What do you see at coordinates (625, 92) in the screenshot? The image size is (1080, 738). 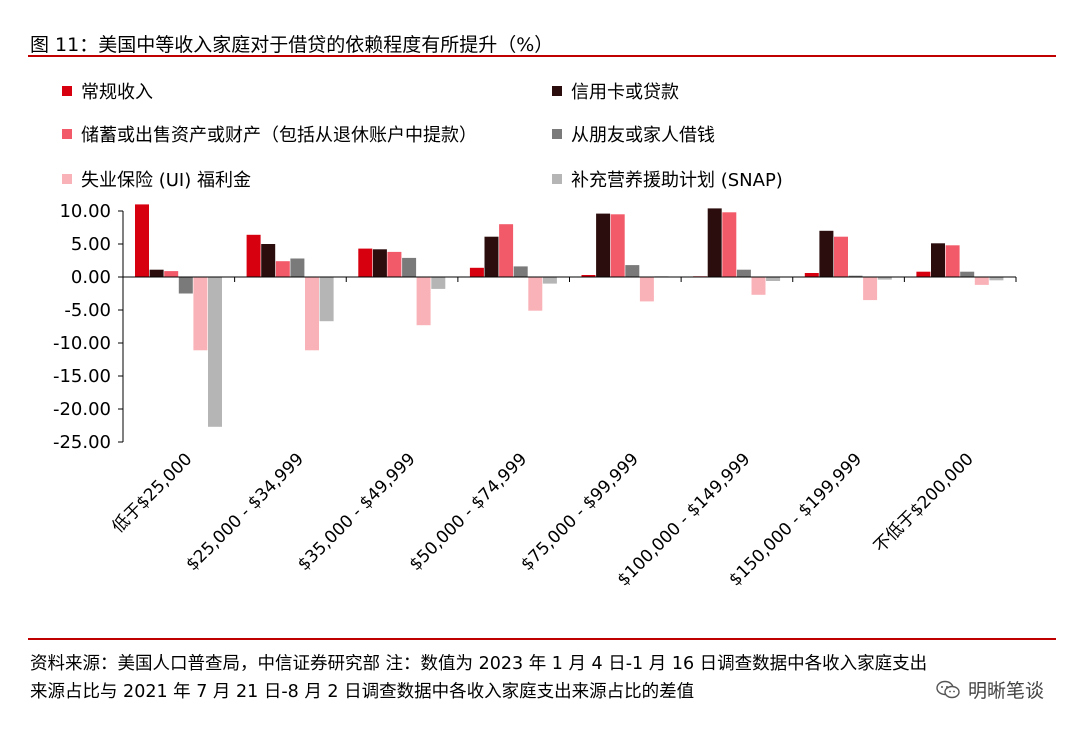 I see `legend-label: 信用卡或贷款` at bounding box center [625, 92].